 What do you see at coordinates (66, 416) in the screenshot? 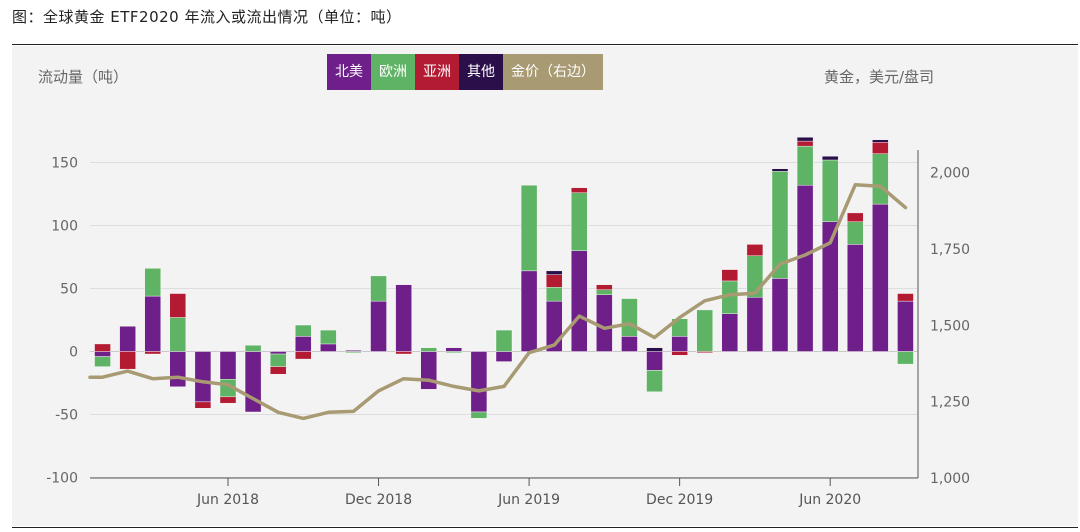
I see `y-tick-label: -50` at bounding box center [66, 416].